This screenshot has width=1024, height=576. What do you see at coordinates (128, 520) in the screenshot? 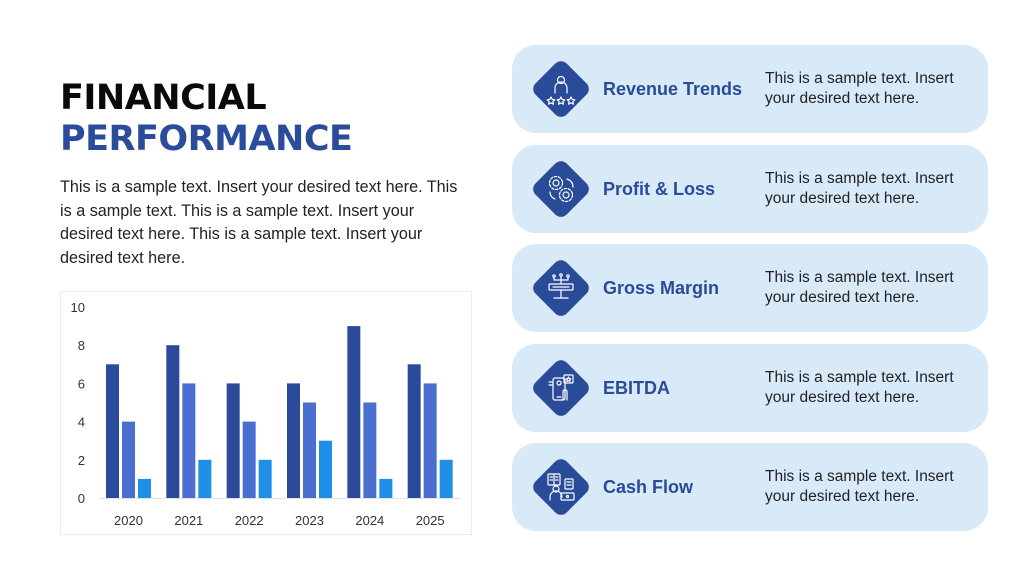
I see `x-tick-label: 2020` at bounding box center [128, 520].